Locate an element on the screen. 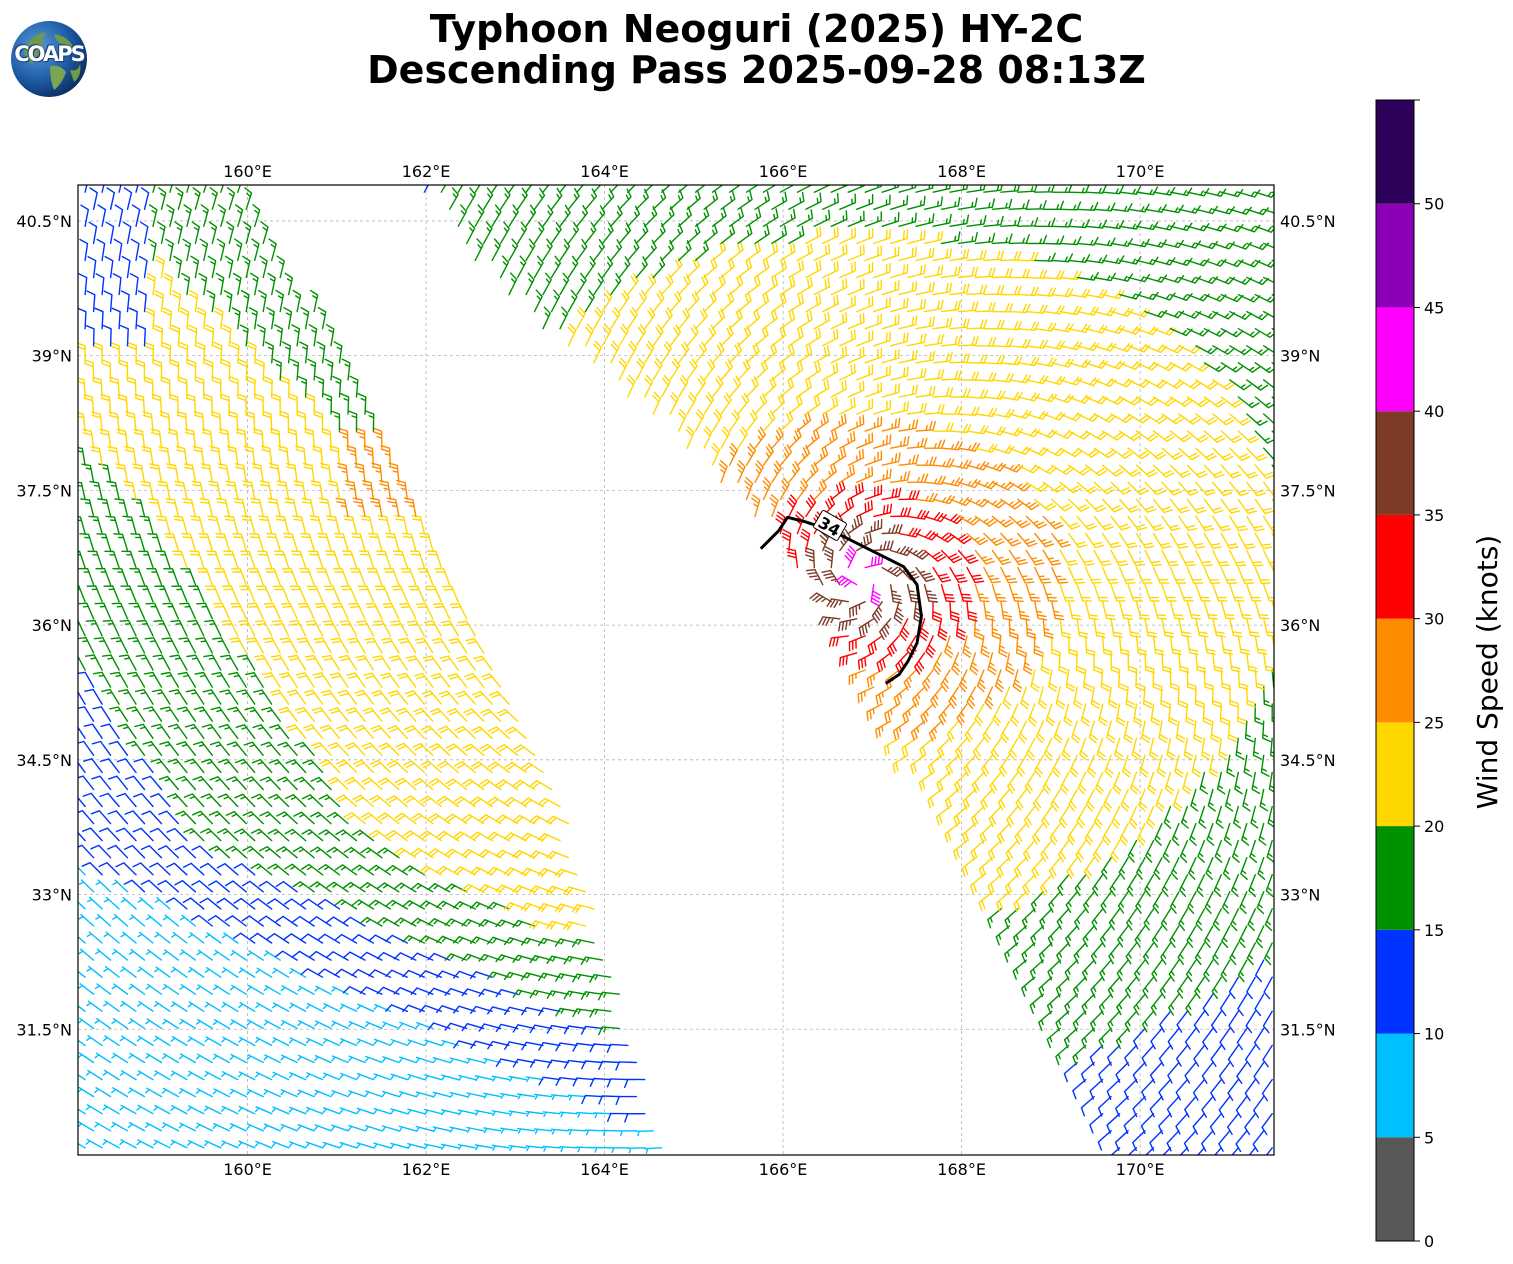 This screenshot has height=1264, width=1513. lat-label-right-6: 40.5°N is located at coordinates (1308, 221).